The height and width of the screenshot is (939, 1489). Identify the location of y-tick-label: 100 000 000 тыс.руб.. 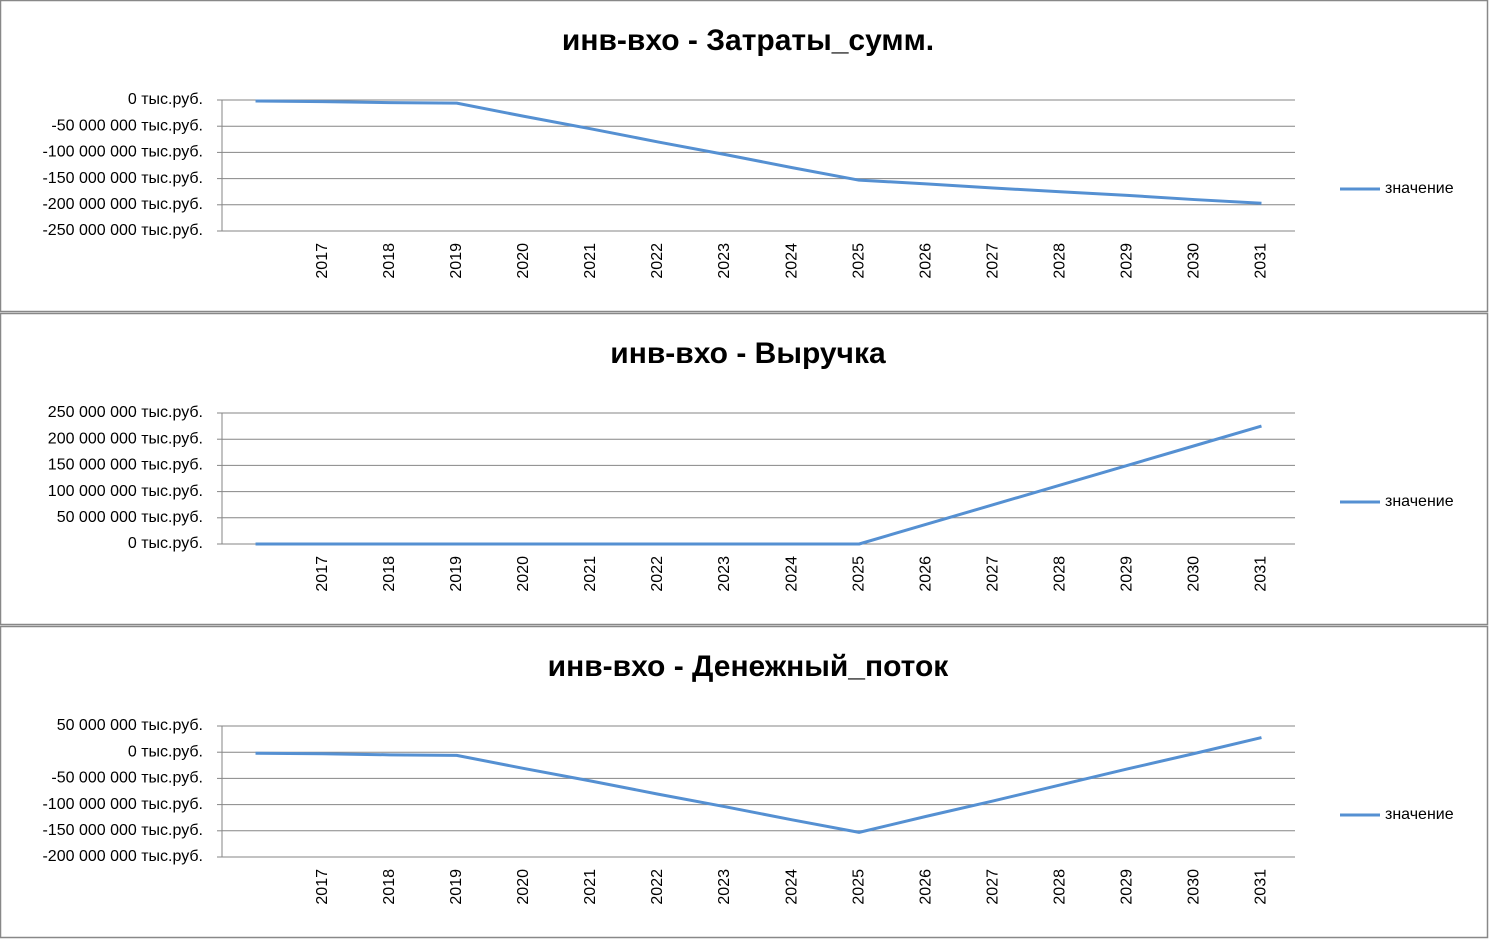
(125, 491).